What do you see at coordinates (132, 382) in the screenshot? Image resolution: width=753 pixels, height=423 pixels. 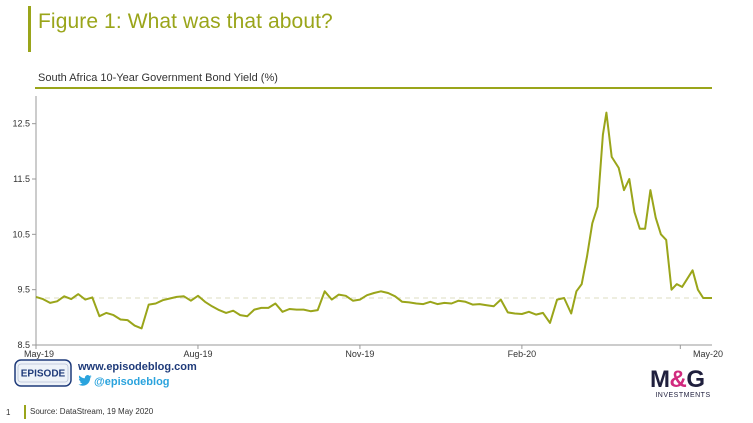 I see `twitter-handle-text: @episodeblog` at bounding box center [132, 382].